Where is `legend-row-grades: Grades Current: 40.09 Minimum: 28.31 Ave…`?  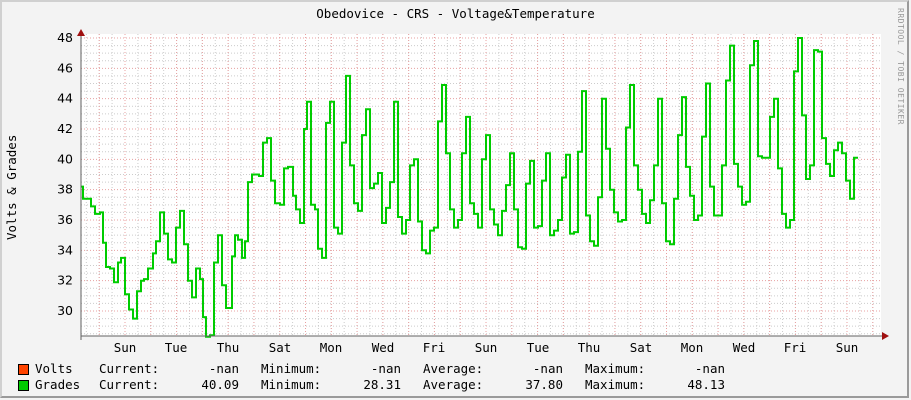 legend-row-grades: Grades Current: 40.09 Minimum: 28.31 Ave… is located at coordinates (382, 385).